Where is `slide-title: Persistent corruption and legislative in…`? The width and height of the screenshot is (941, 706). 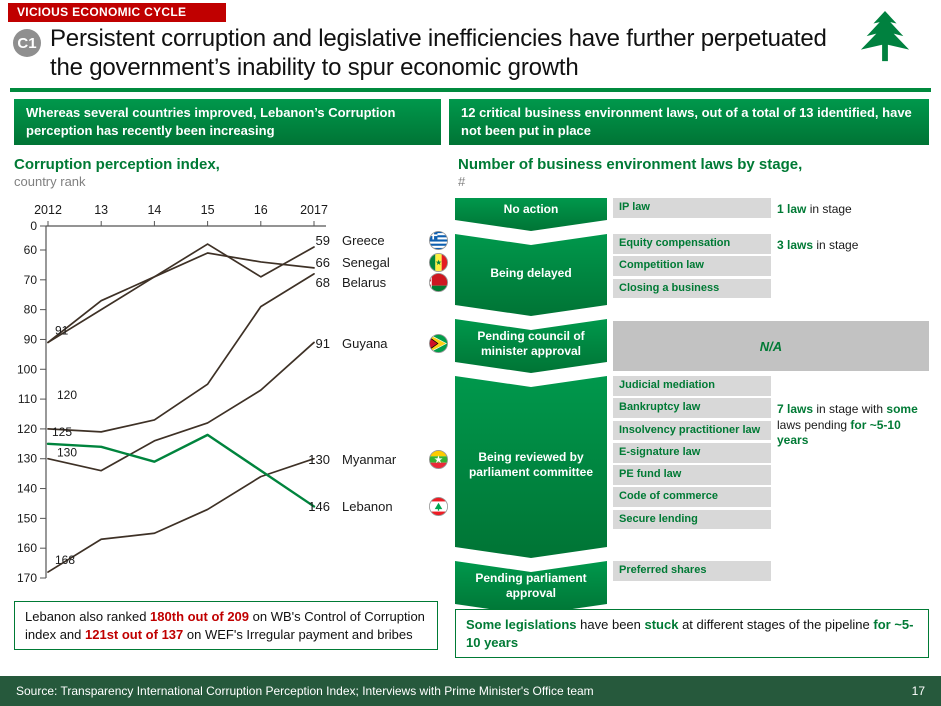
slide-title: Persistent corruption and legislative in… is located at coordinates (438, 53).